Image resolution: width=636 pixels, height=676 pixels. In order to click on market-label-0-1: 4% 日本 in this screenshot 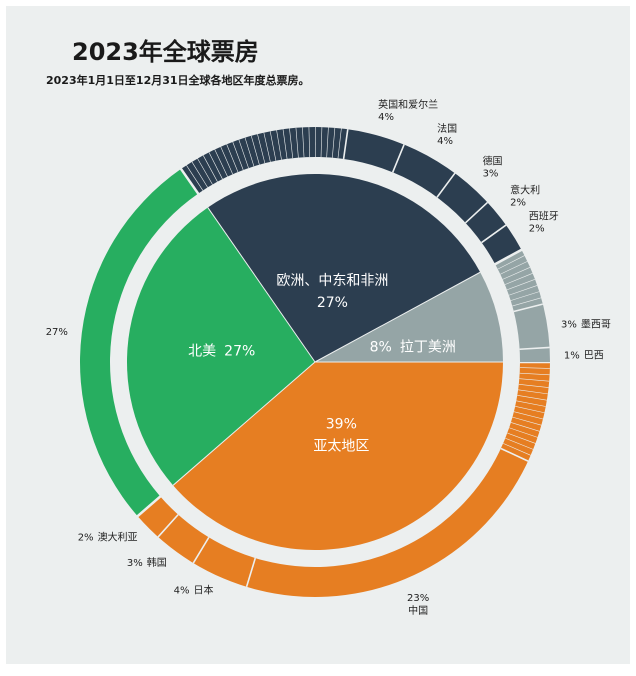, I will do `click(194, 589)`.